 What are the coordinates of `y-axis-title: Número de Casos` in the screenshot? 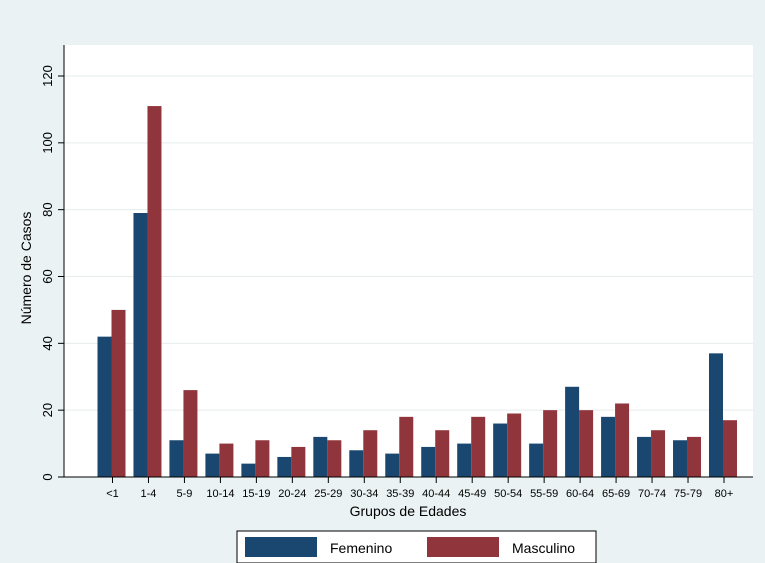 It's located at (26, 268).